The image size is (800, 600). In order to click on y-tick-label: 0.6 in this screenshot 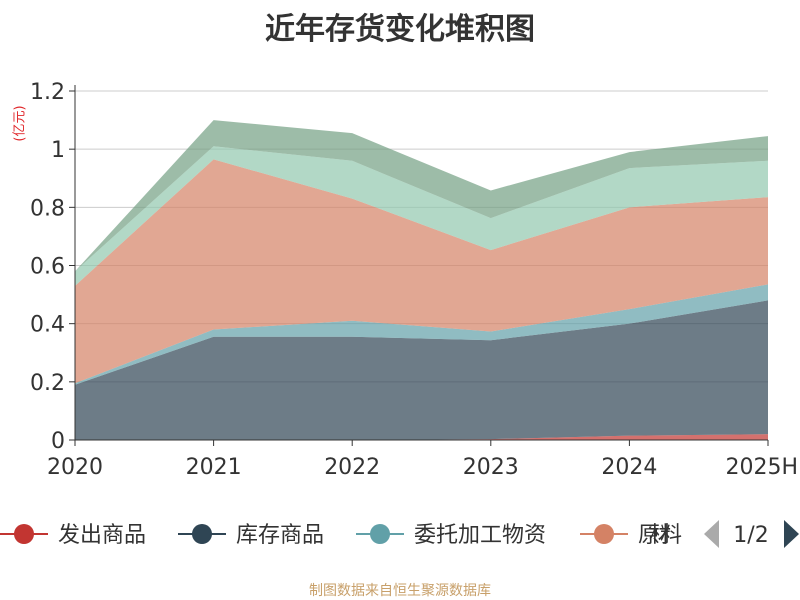, I will do `click(47, 267)`.